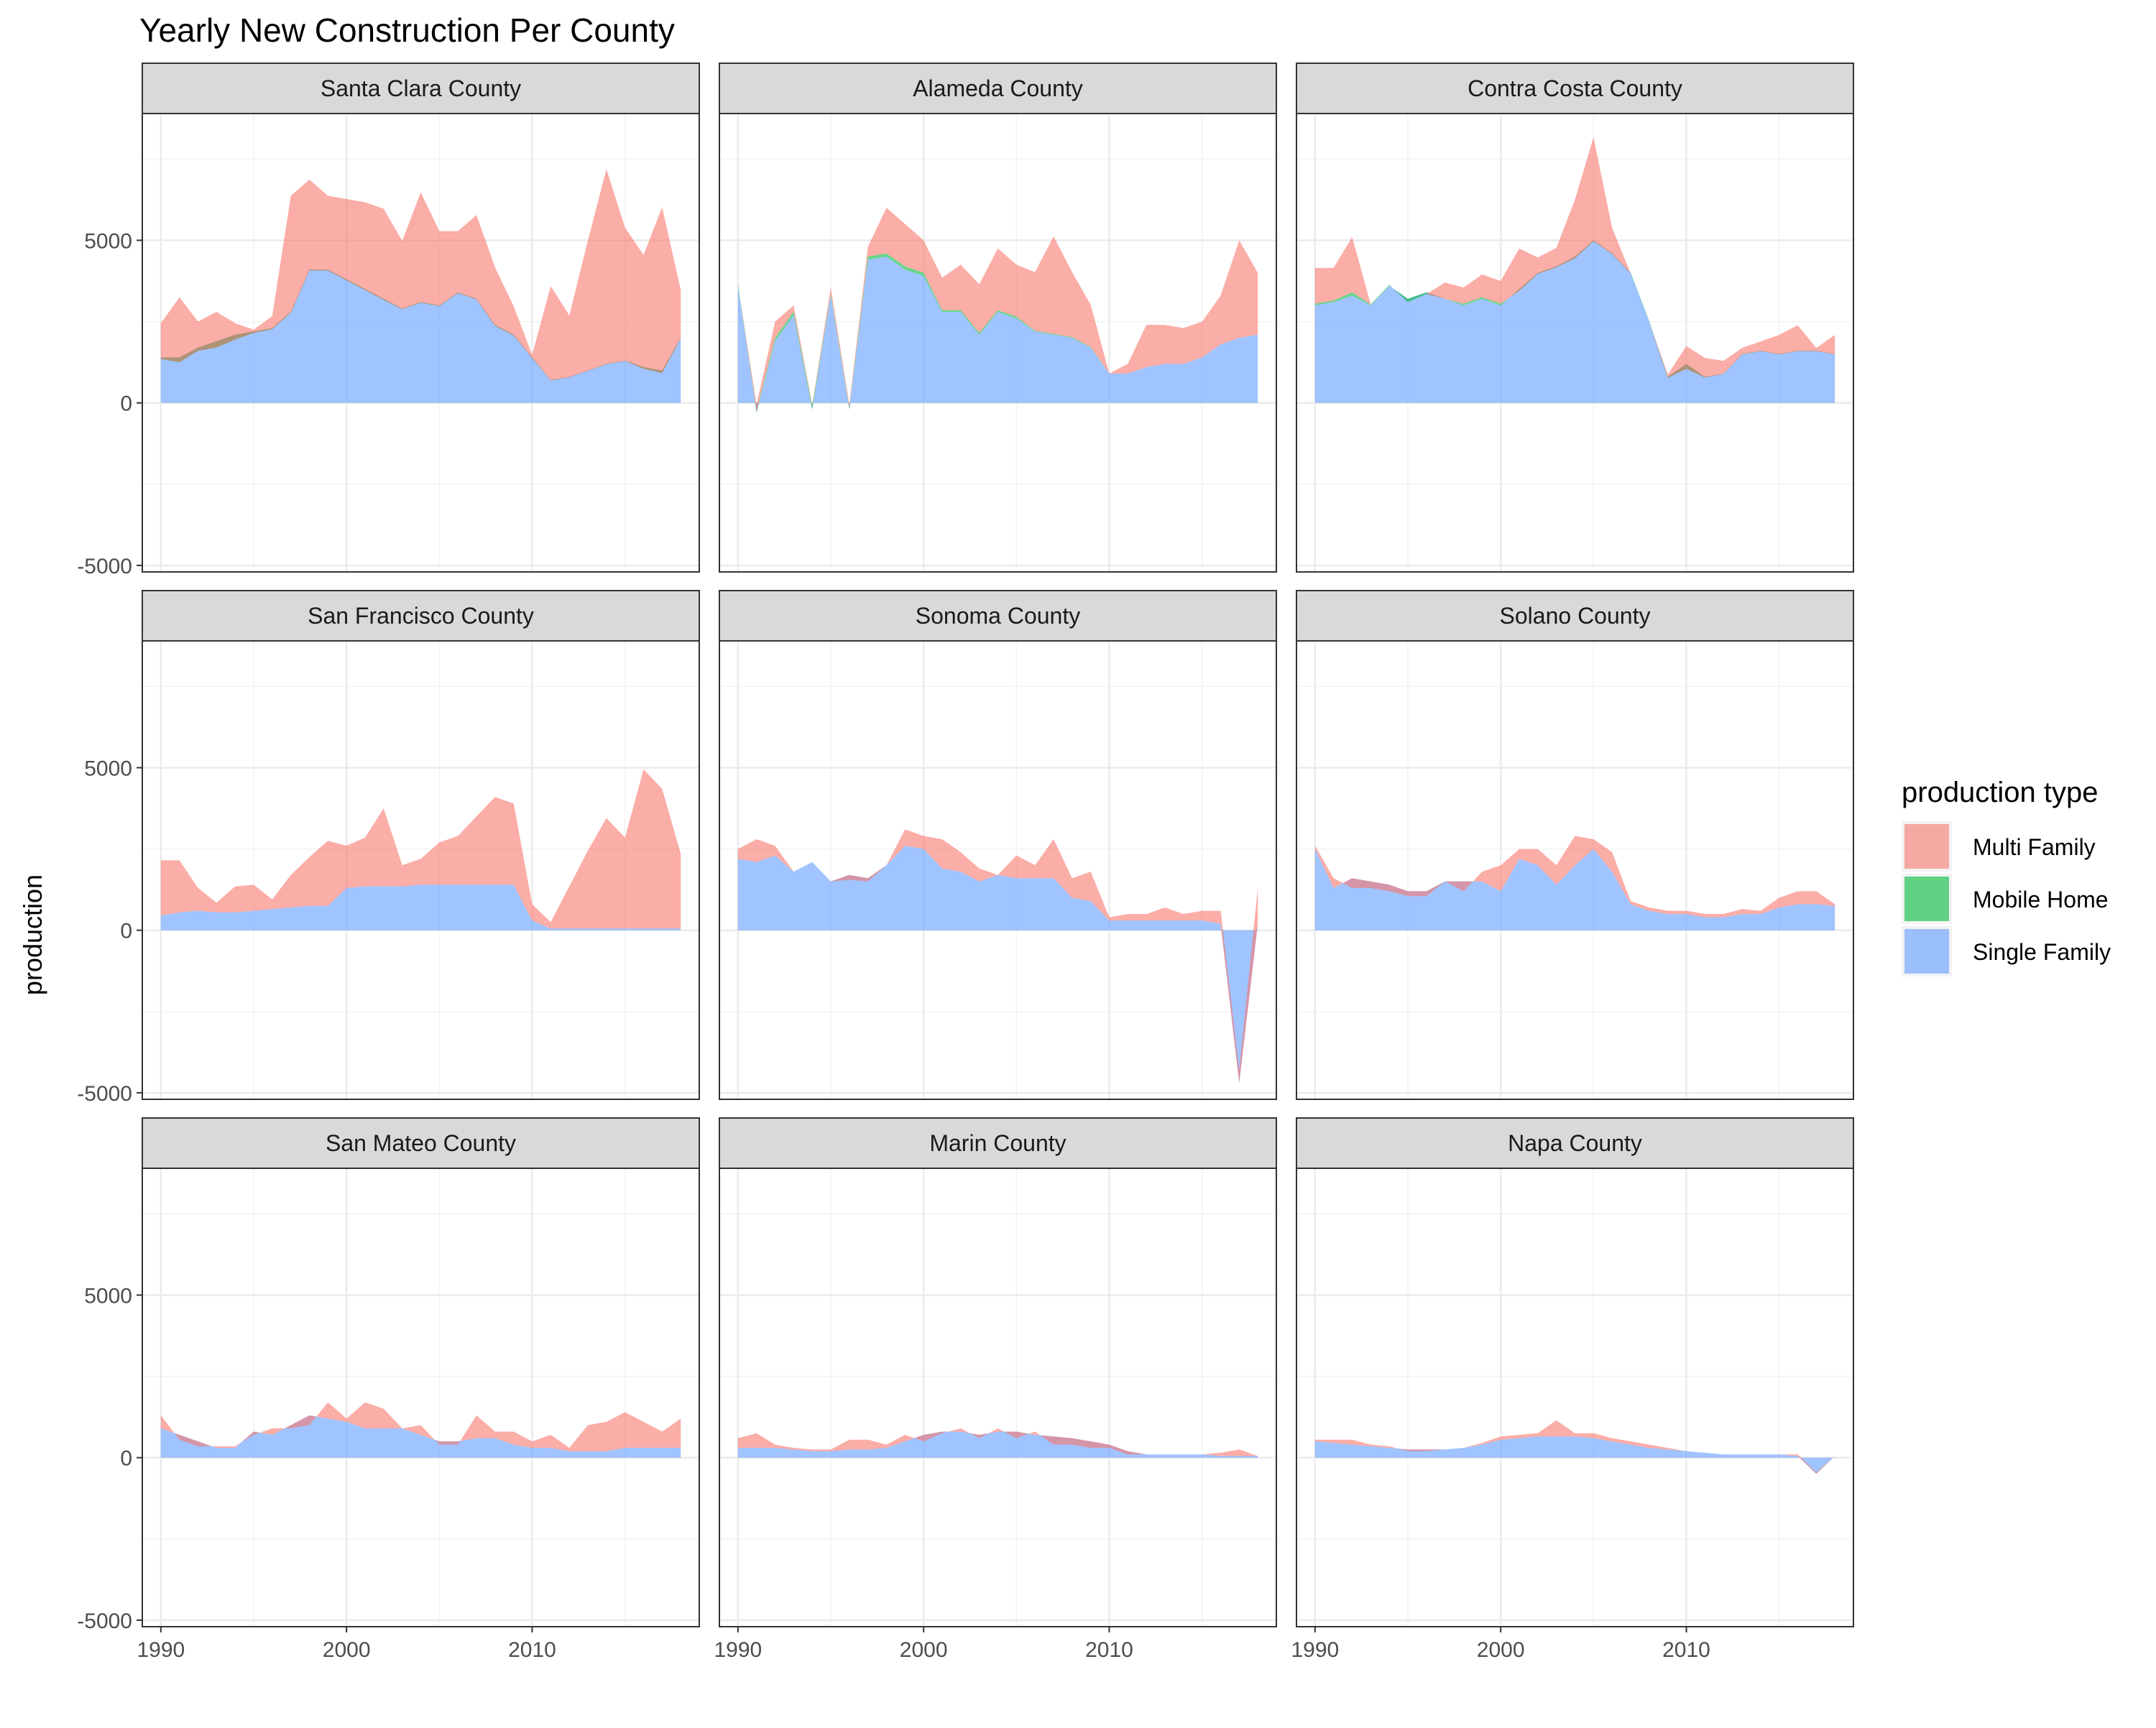 The image size is (2156, 1728). I want to click on facet-panel: Alameda County, so click(998, 318).